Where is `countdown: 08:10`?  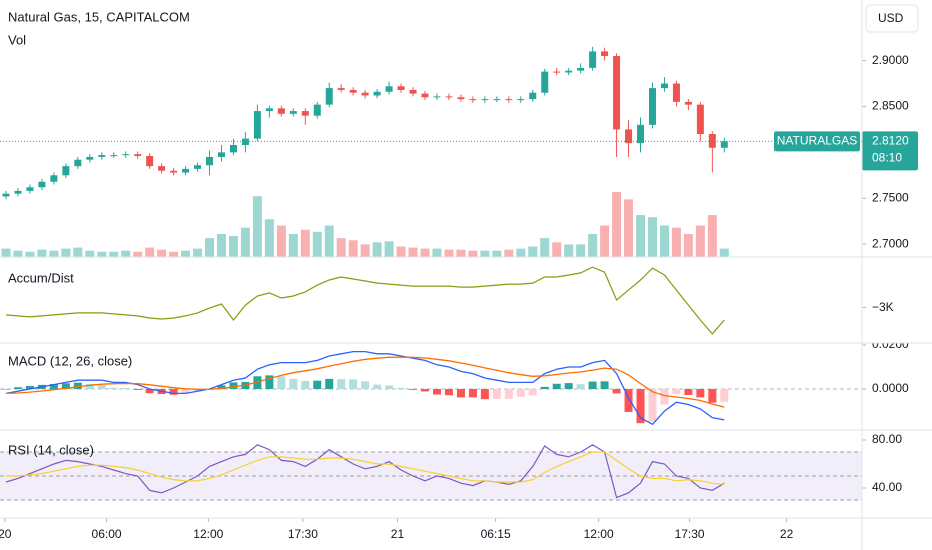 countdown: 08:10 is located at coordinates (887, 158).